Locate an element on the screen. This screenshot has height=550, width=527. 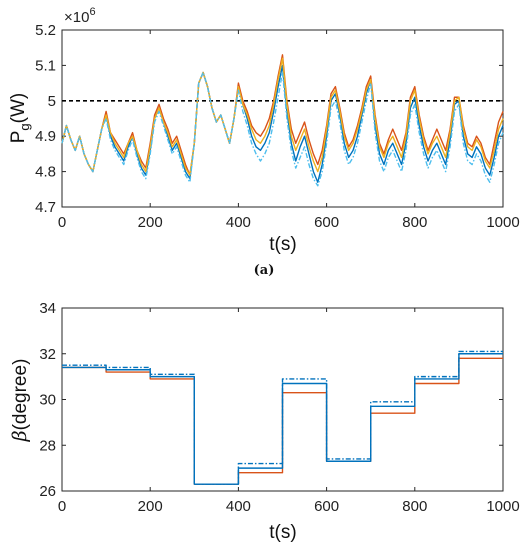
y-multiplier: ×10⁶ is located at coordinates (80, 16).